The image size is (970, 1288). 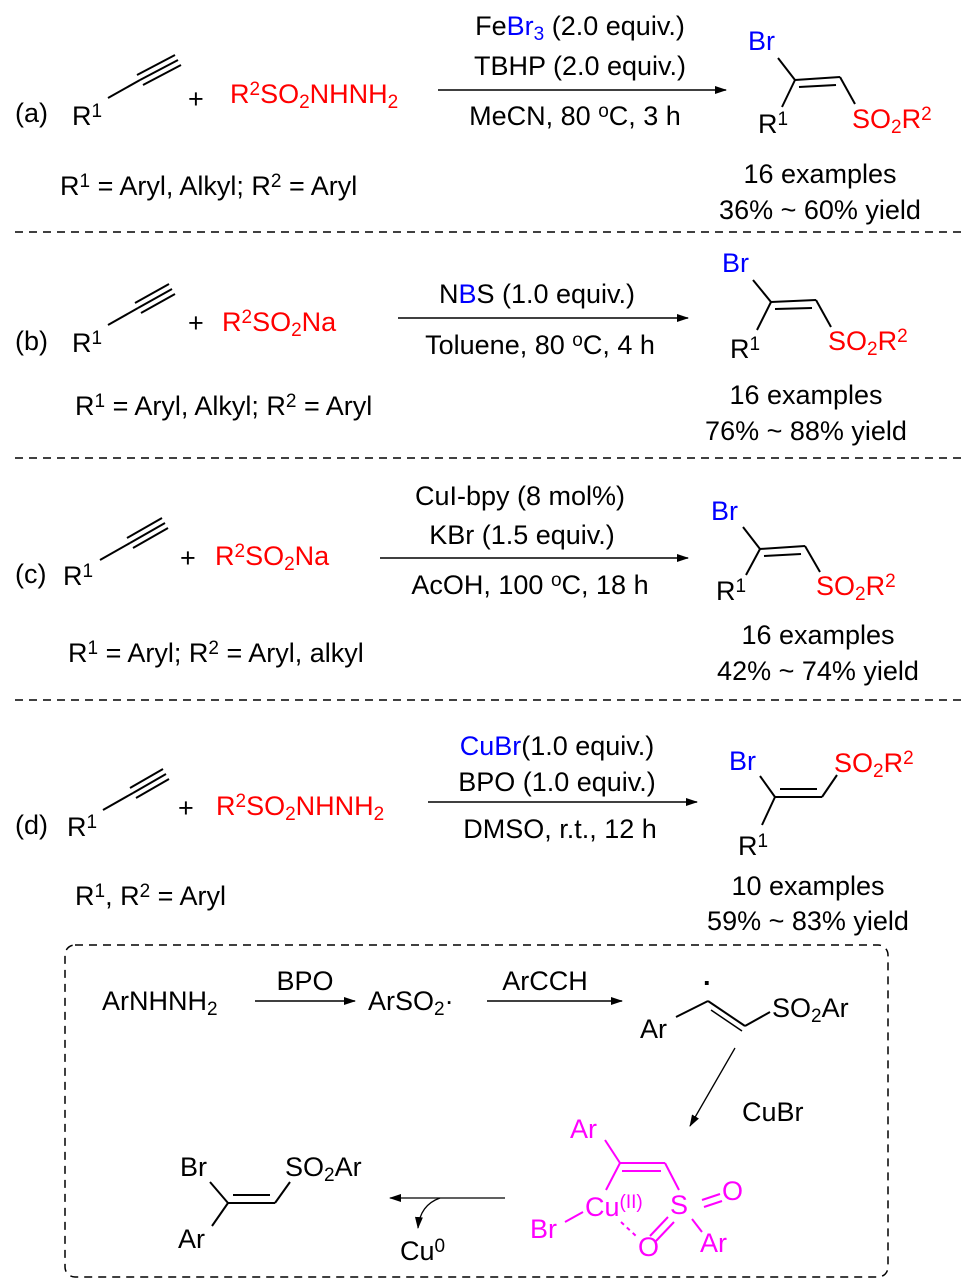 What do you see at coordinates (540, 345) in the screenshot?
I see `condition-2: Toluene, 80 oC, 4 h` at bounding box center [540, 345].